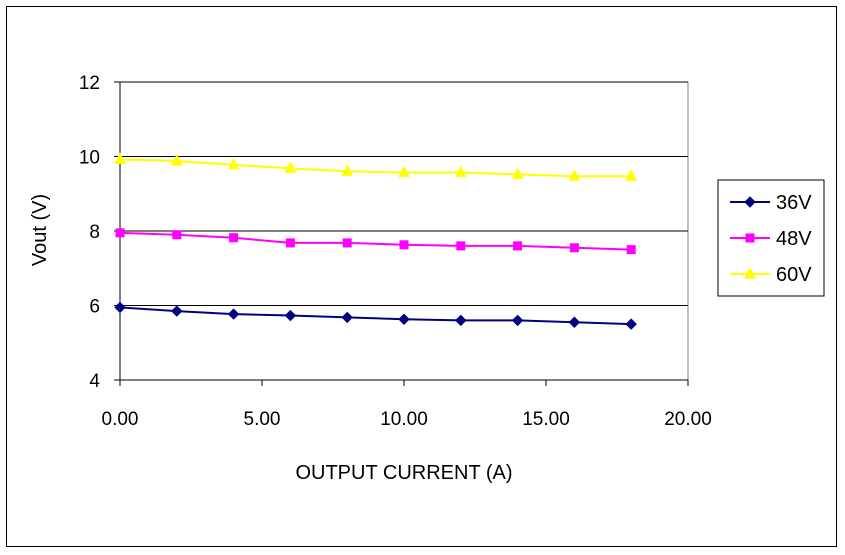 The height and width of the screenshot is (555, 845). I want to click on y-axis-title: Vout (V), so click(40, 230).